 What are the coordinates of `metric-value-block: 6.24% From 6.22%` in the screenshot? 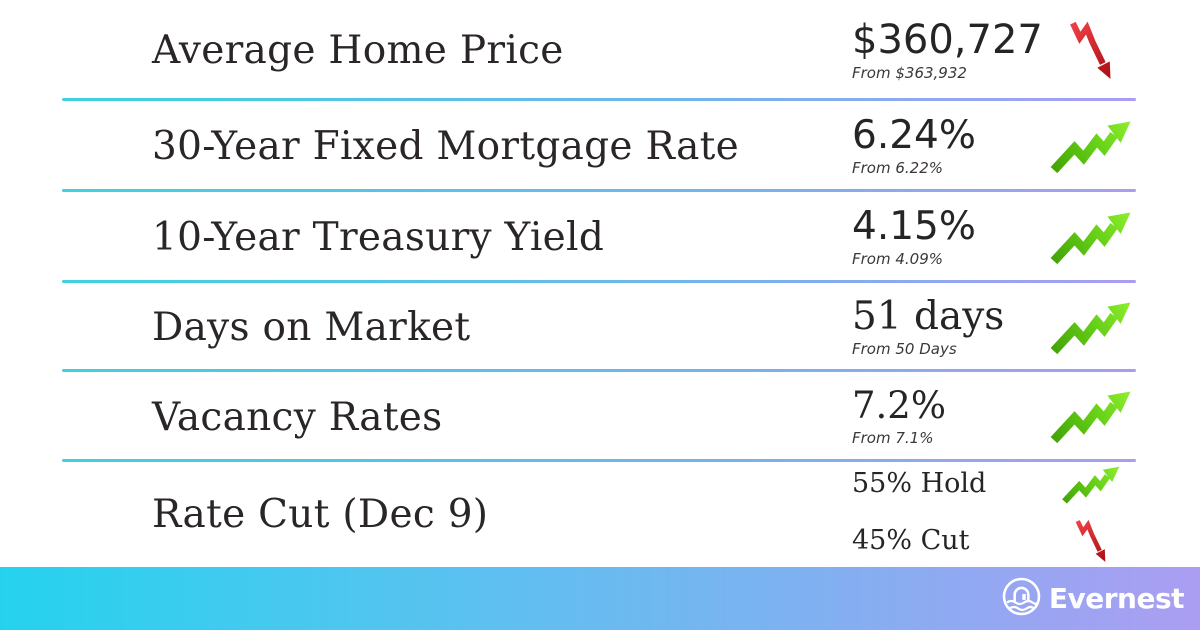 It's located at (937, 145).